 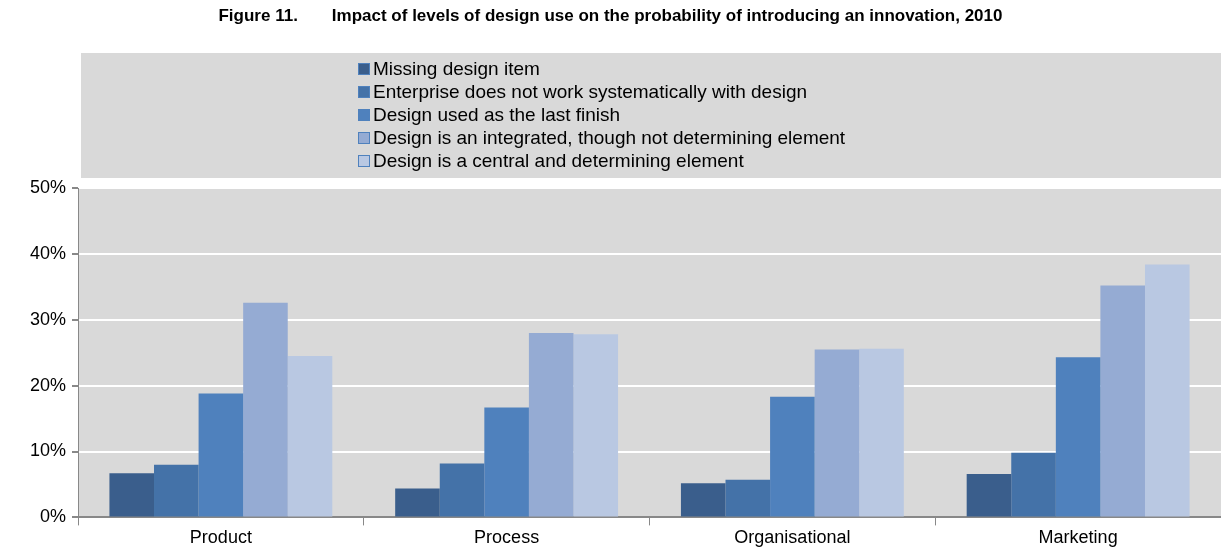 I want to click on x-tick-label: Organisational, so click(x=792, y=537).